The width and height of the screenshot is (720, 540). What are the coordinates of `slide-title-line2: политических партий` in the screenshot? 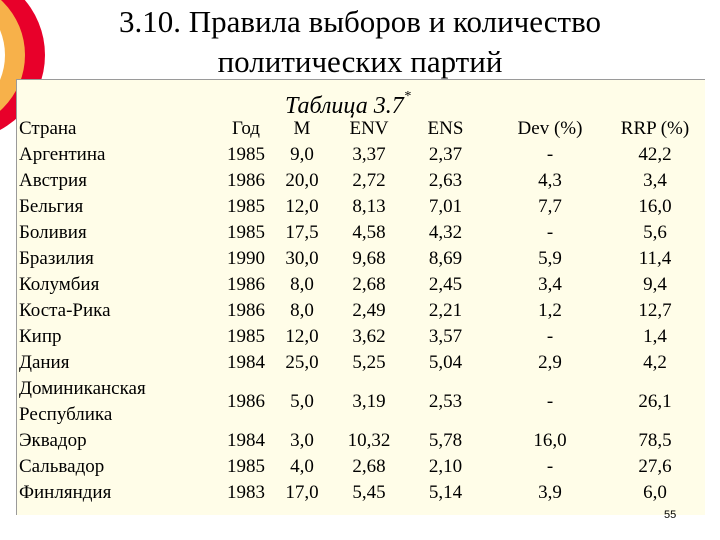 It's located at (360, 61).